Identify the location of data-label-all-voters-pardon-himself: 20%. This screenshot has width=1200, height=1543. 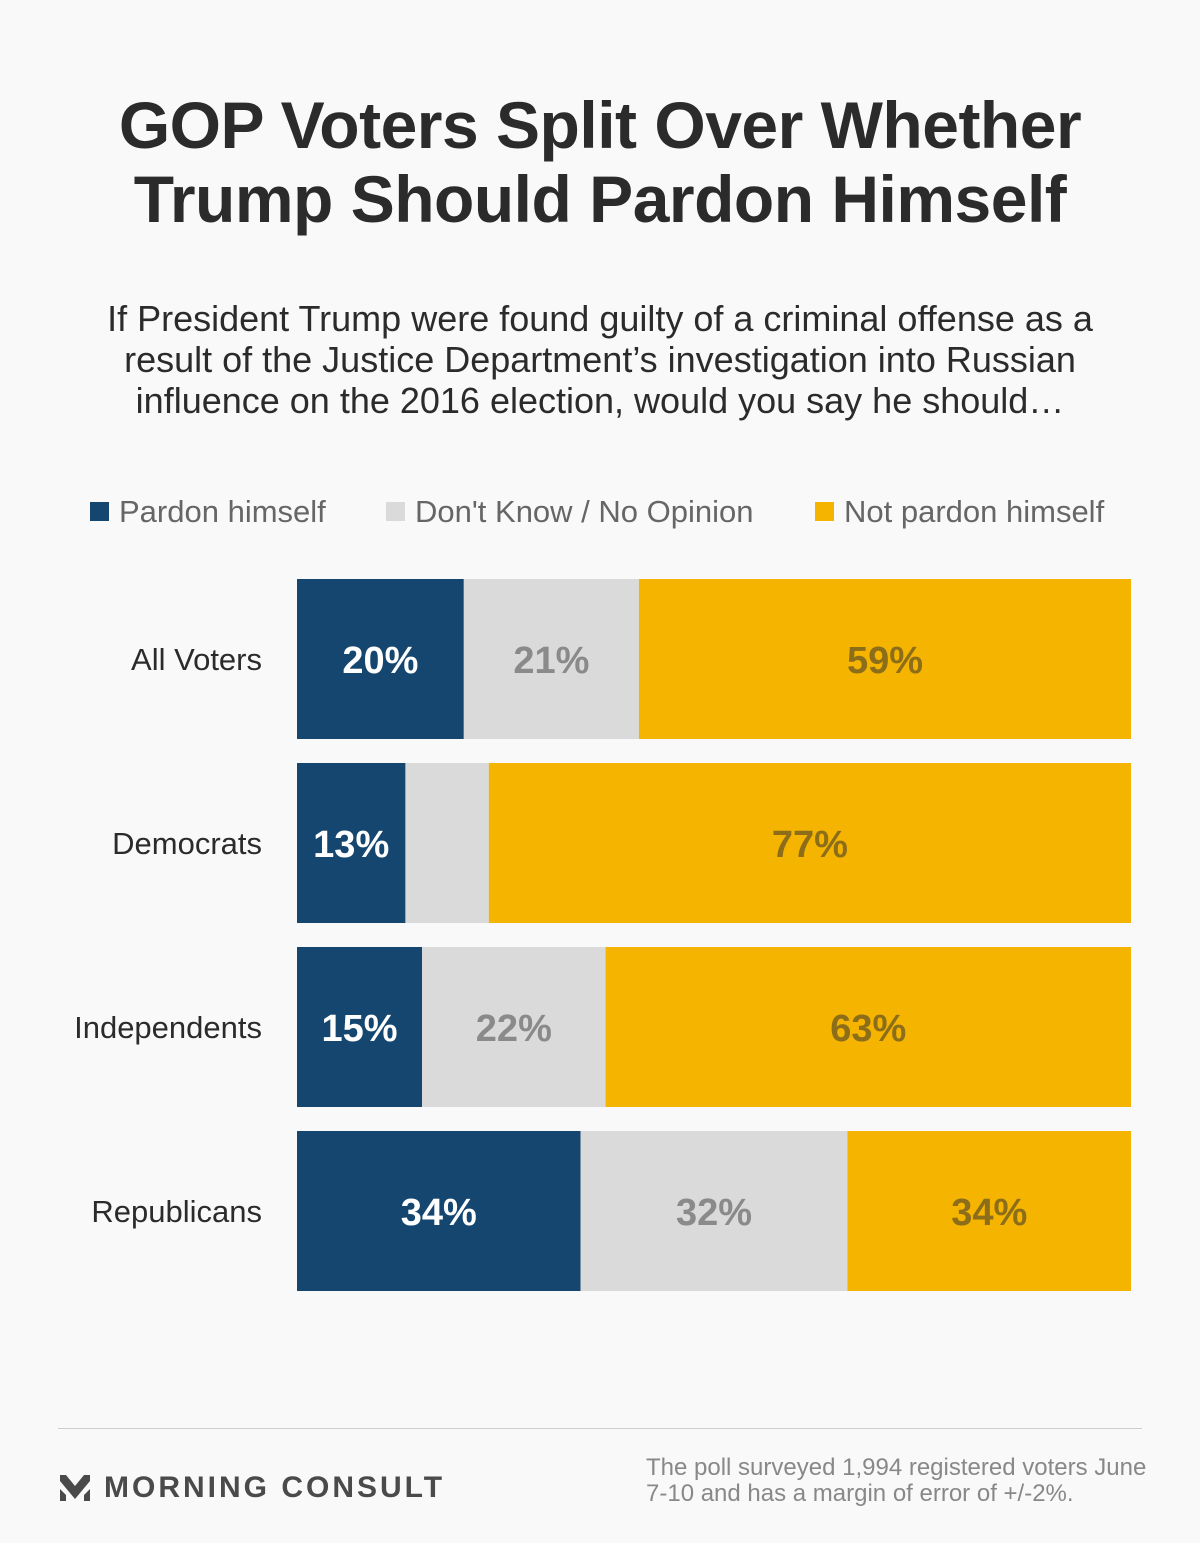
(380, 661).